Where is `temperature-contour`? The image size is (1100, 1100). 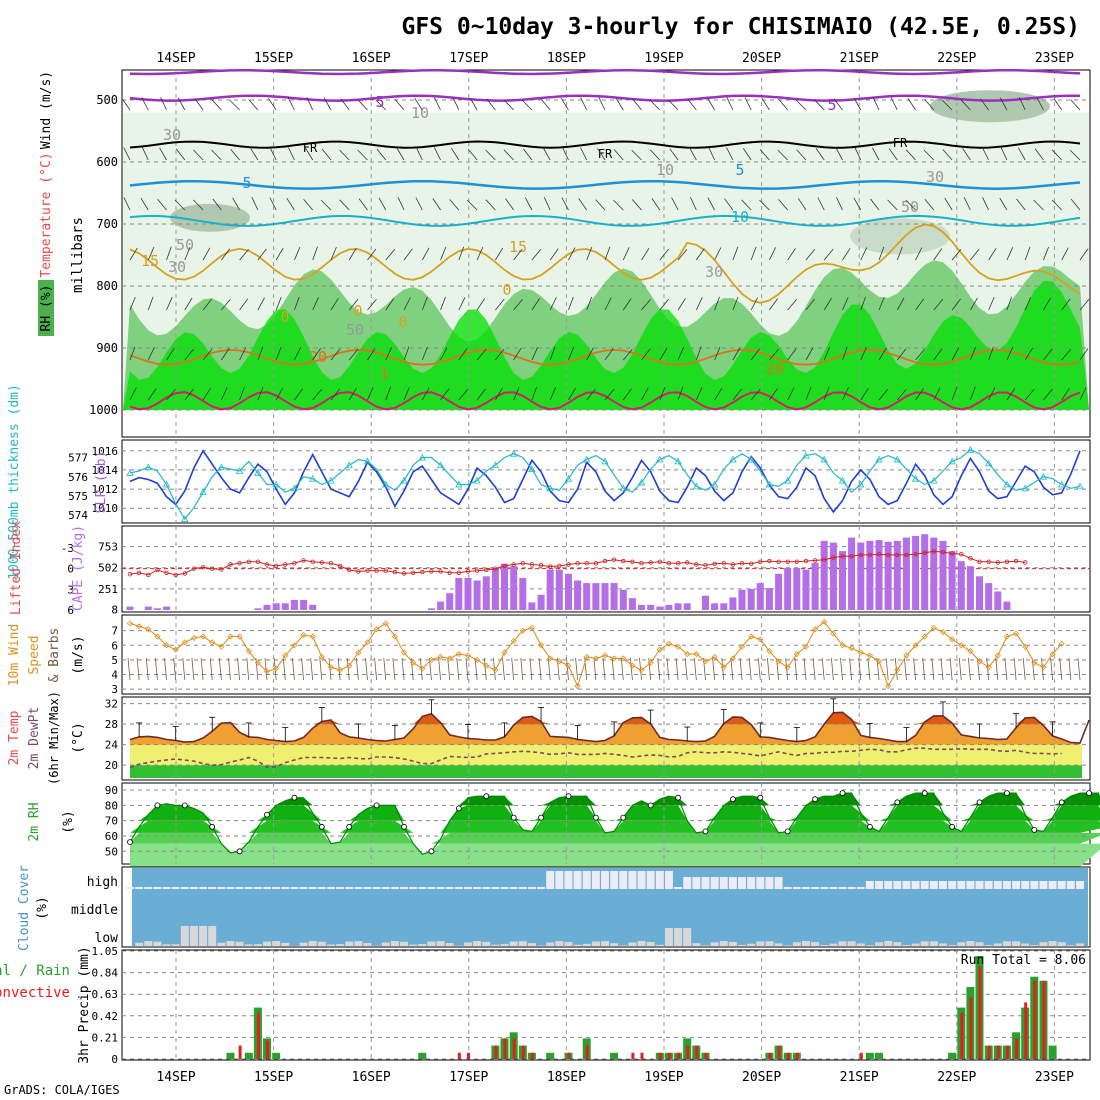
temperature-contour is located at coordinates (605, 357).